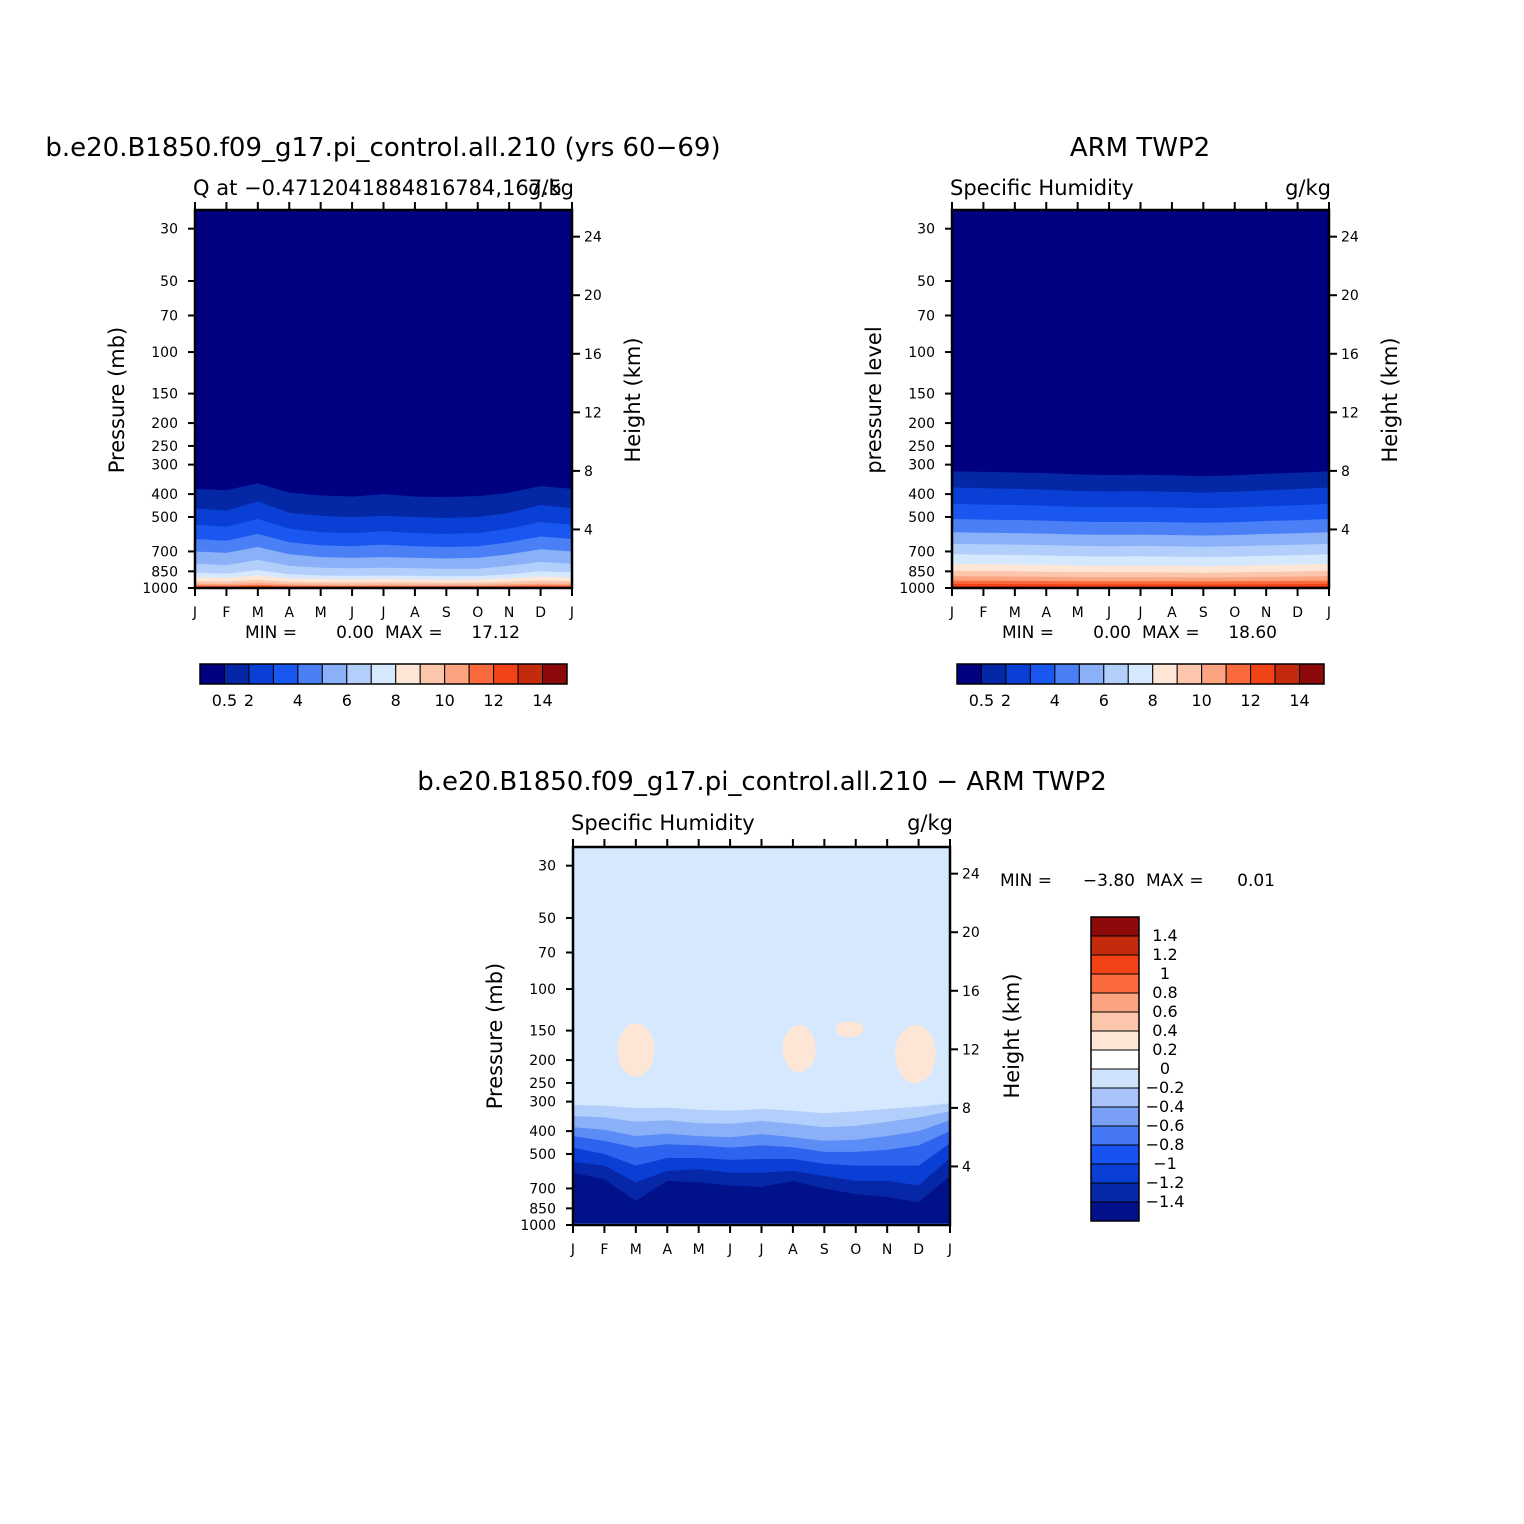 The image size is (1524, 1524). What do you see at coordinates (1165, 1125) in the screenshot?
I see `colorbar-label: −0.6` at bounding box center [1165, 1125].